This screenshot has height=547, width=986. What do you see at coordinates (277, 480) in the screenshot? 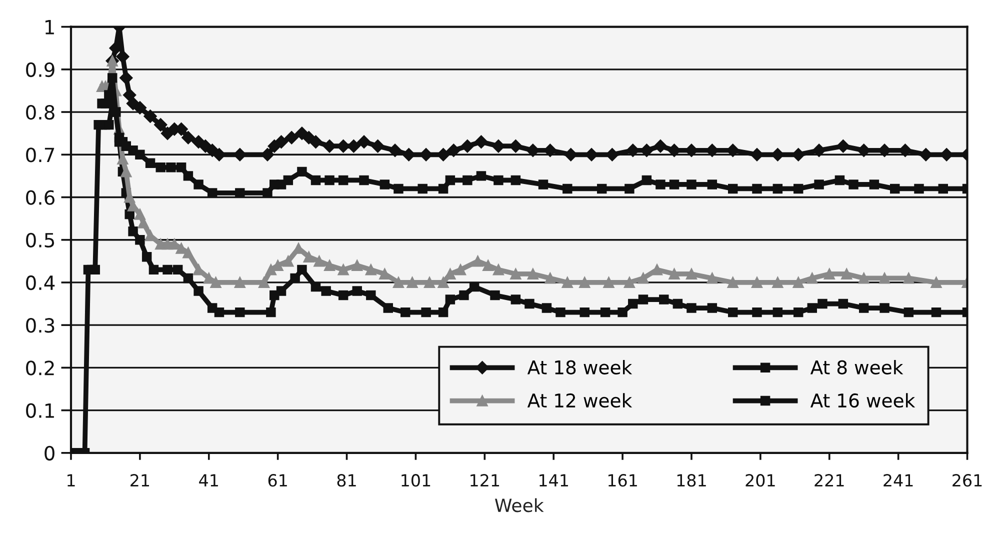
I see `x-tick-label: 61` at bounding box center [277, 480].